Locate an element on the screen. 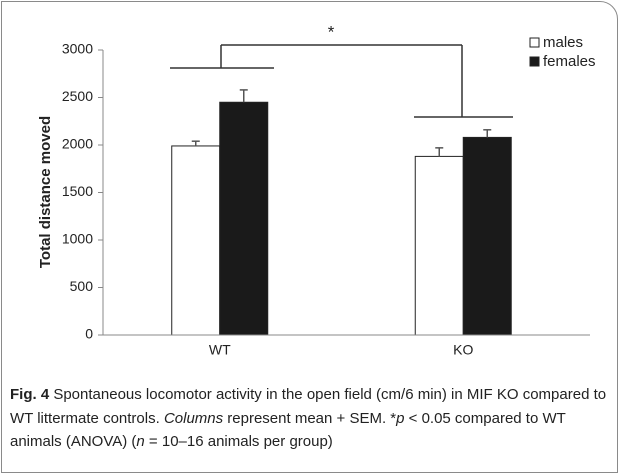 This screenshot has height=476, width=621. caption-text: p is located at coordinates (400, 418).